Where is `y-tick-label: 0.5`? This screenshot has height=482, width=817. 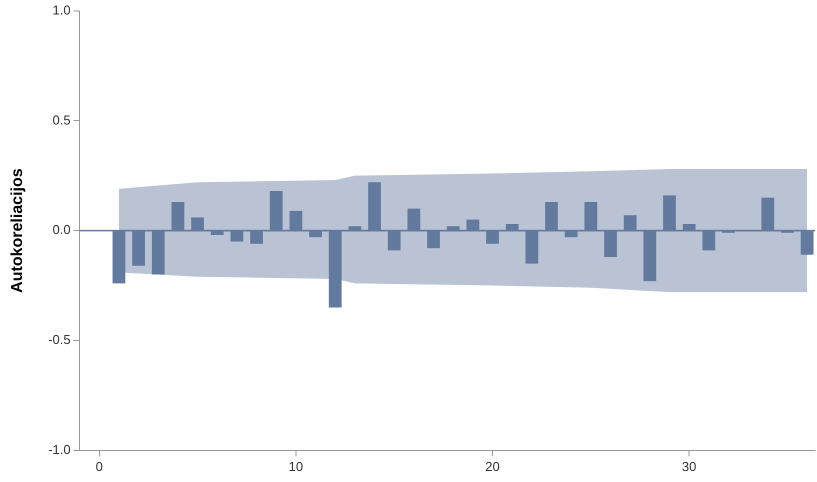
y-tick-label: 0.5 is located at coordinates (61, 120).